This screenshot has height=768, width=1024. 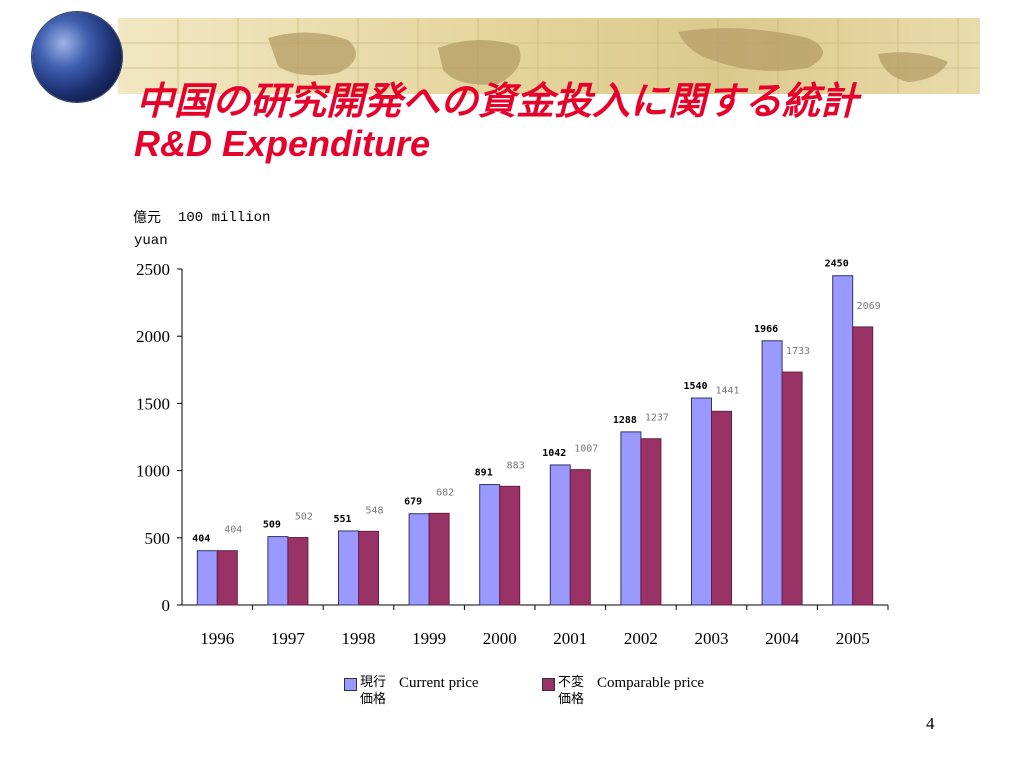 What do you see at coordinates (217, 638) in the screenshot?
I see `x-tick-label: 1996` at bounding box center [217, 638].